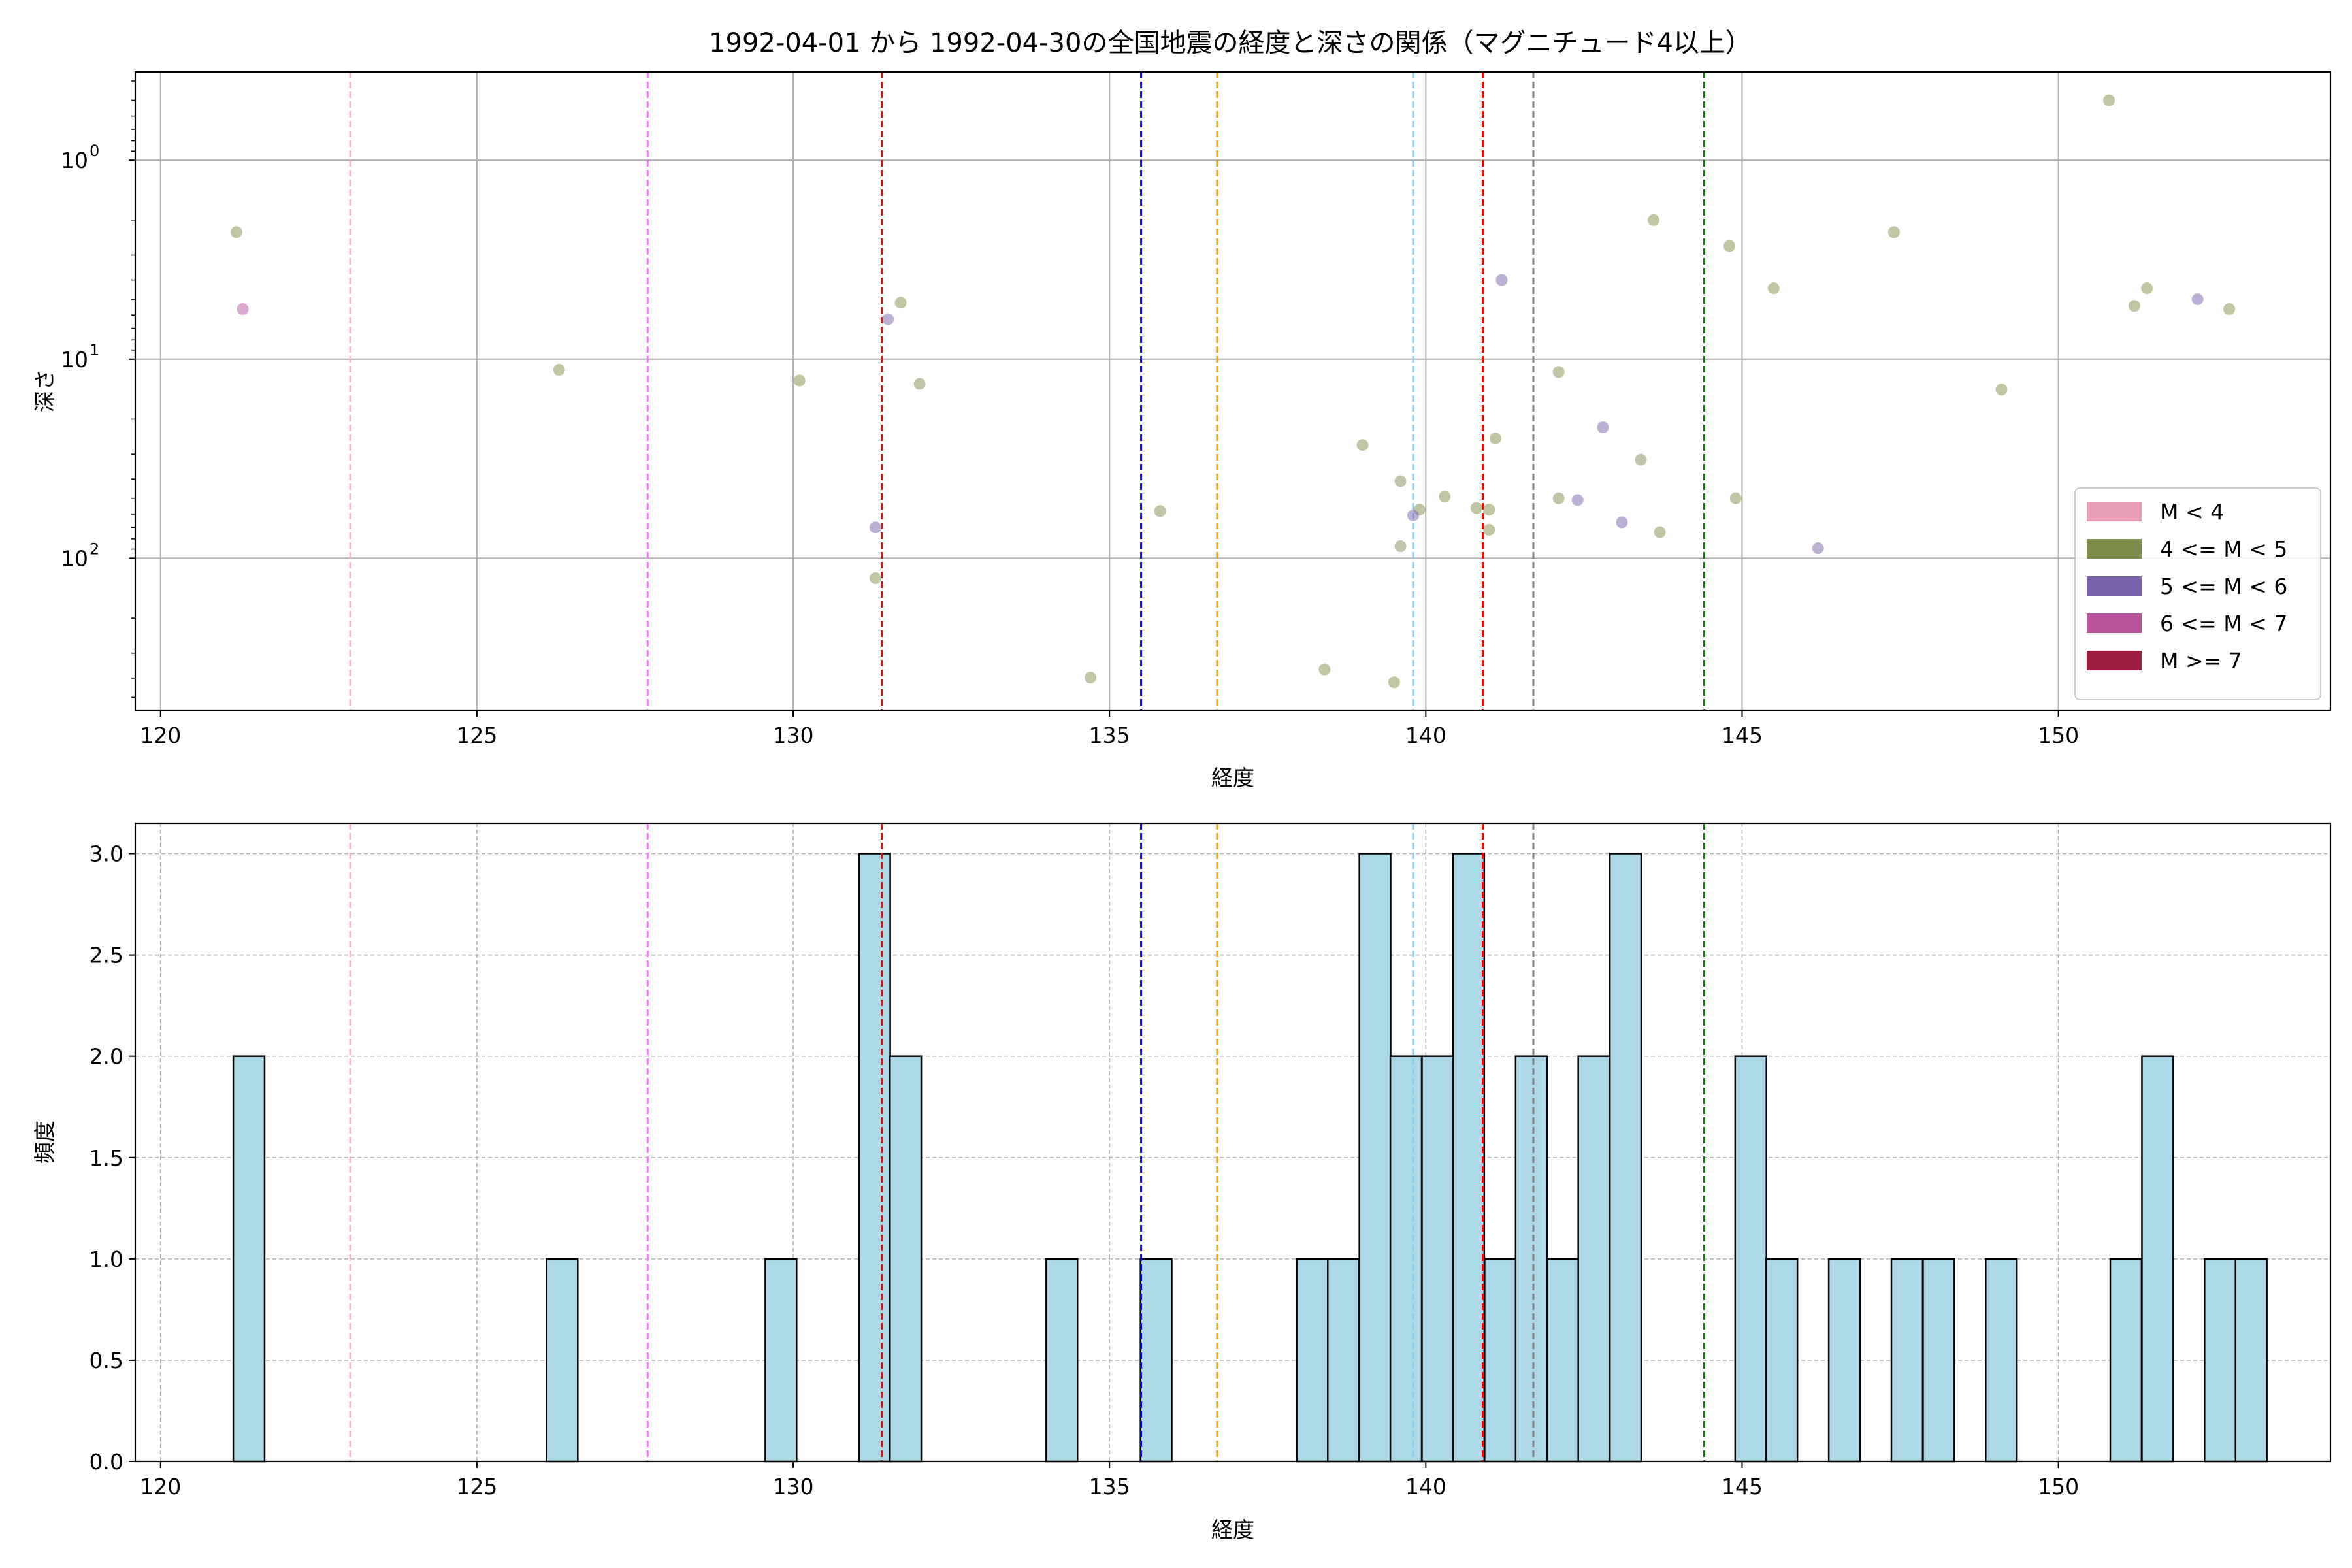 The image size is (2352, 1568). I want to click on y-tick-label: 3.0, so click(106, 854).